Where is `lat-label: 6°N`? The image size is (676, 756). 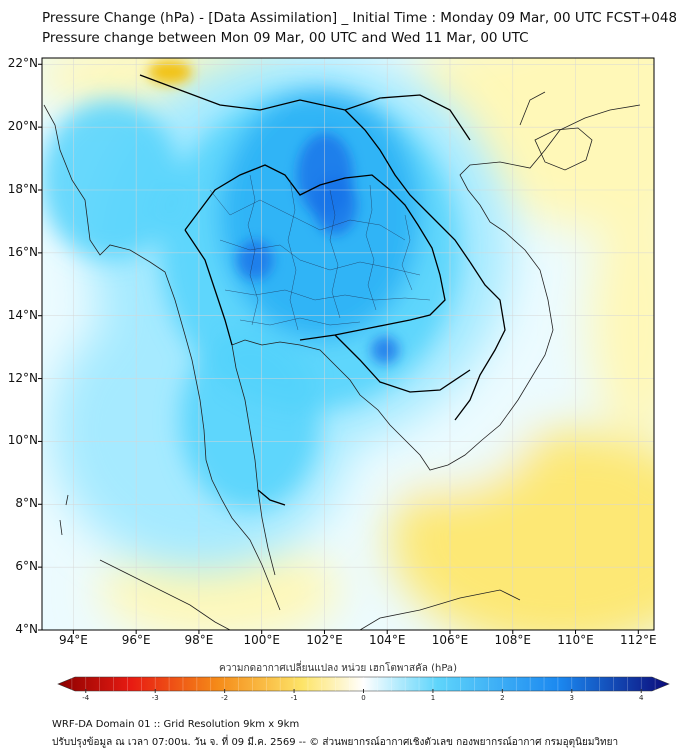 lat-label: 6°N is located at coordinates (26, 566).